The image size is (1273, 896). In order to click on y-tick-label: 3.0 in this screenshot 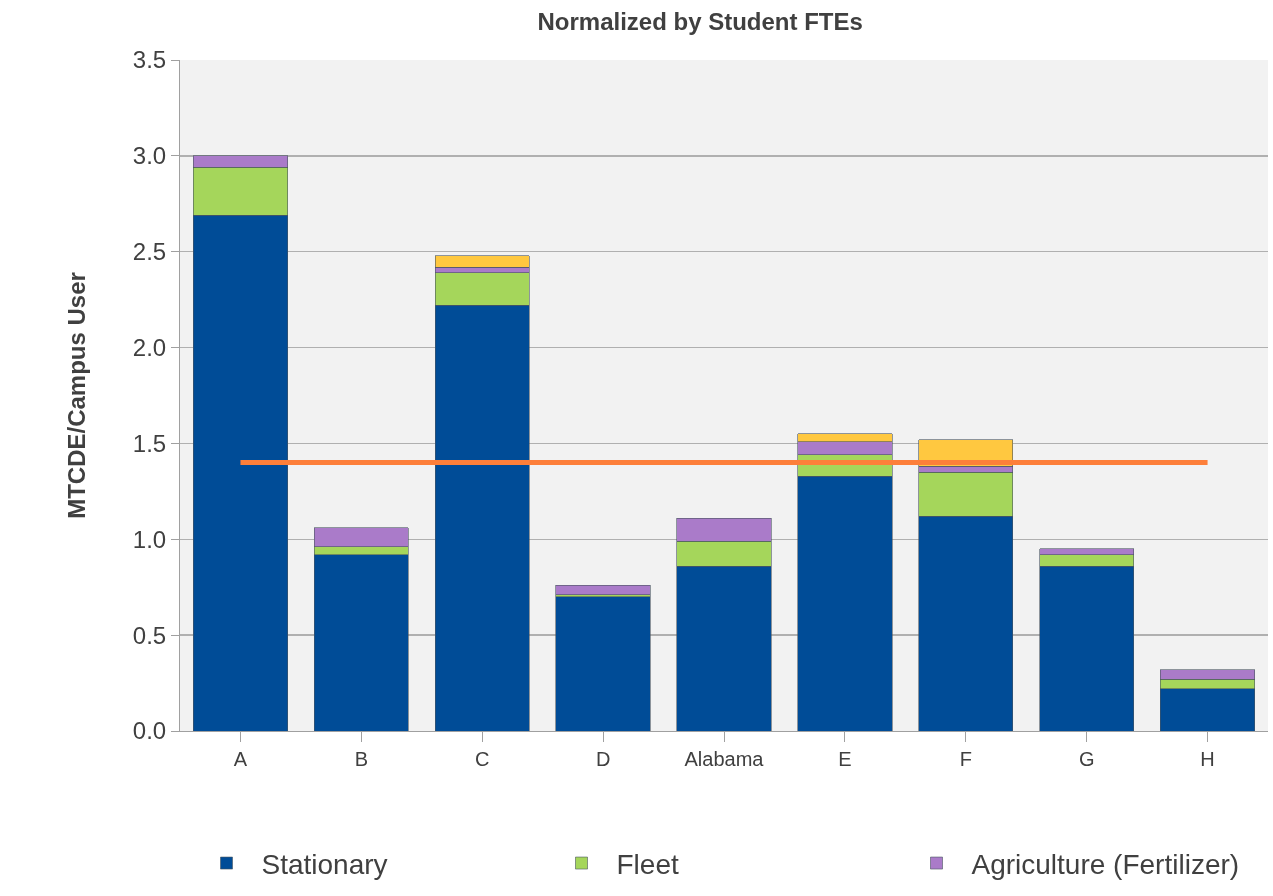, I will do `click(149, 156)`.